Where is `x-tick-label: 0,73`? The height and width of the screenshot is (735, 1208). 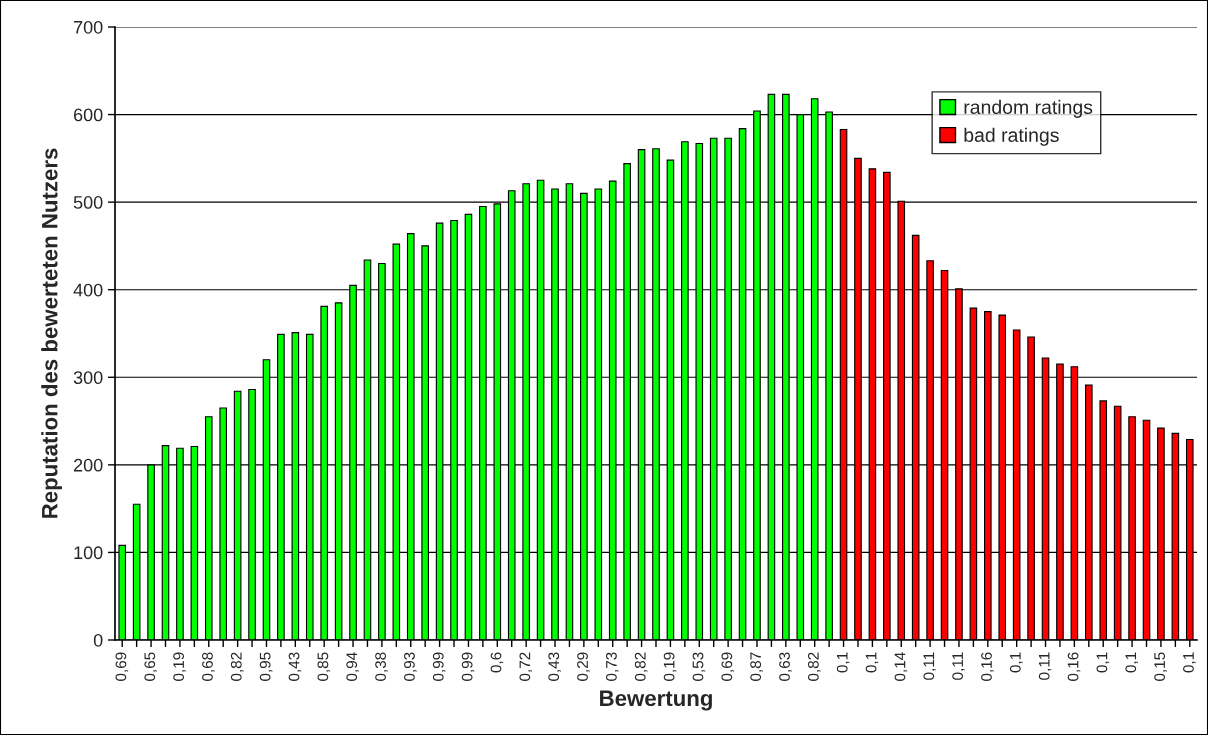
x-tick-label: 0,73 is located at coordinates (612, 666).